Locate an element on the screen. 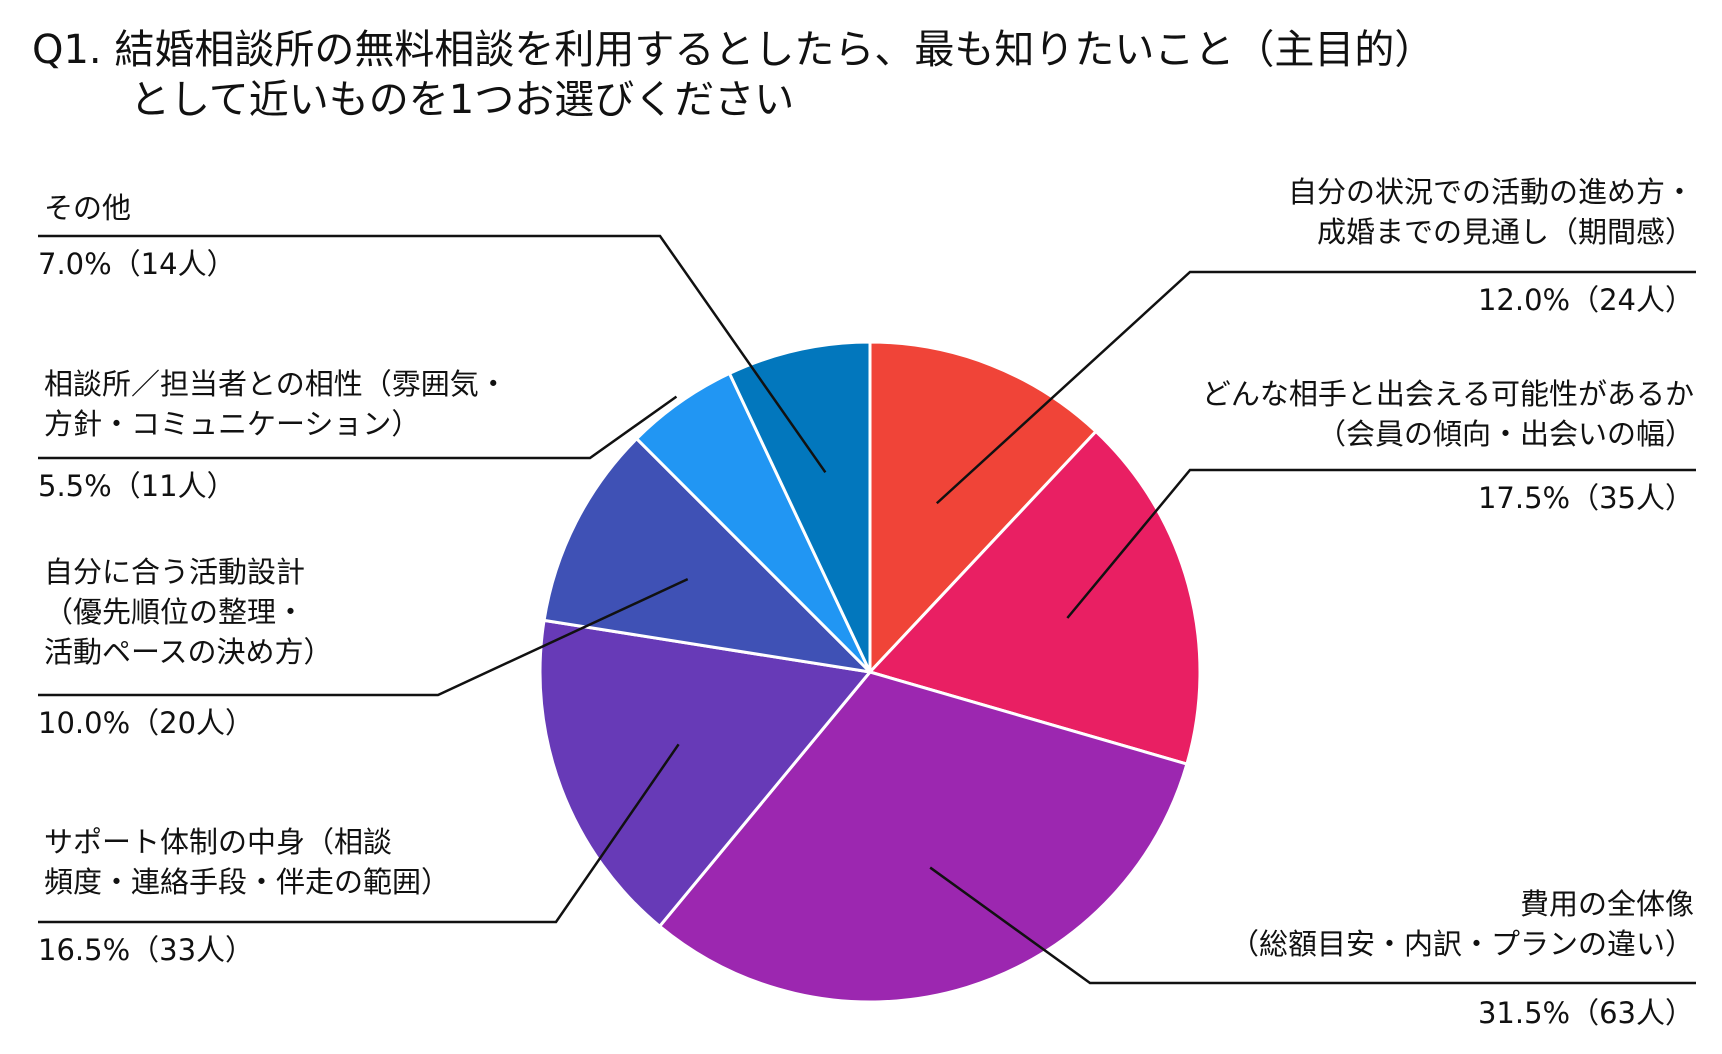 This screenshot has height=1054, width=1722. slice-label-4: 自分に合う活動設計 （優先順位の整理・ 活動ペースの決め方） is located at coordinates (188, 612).